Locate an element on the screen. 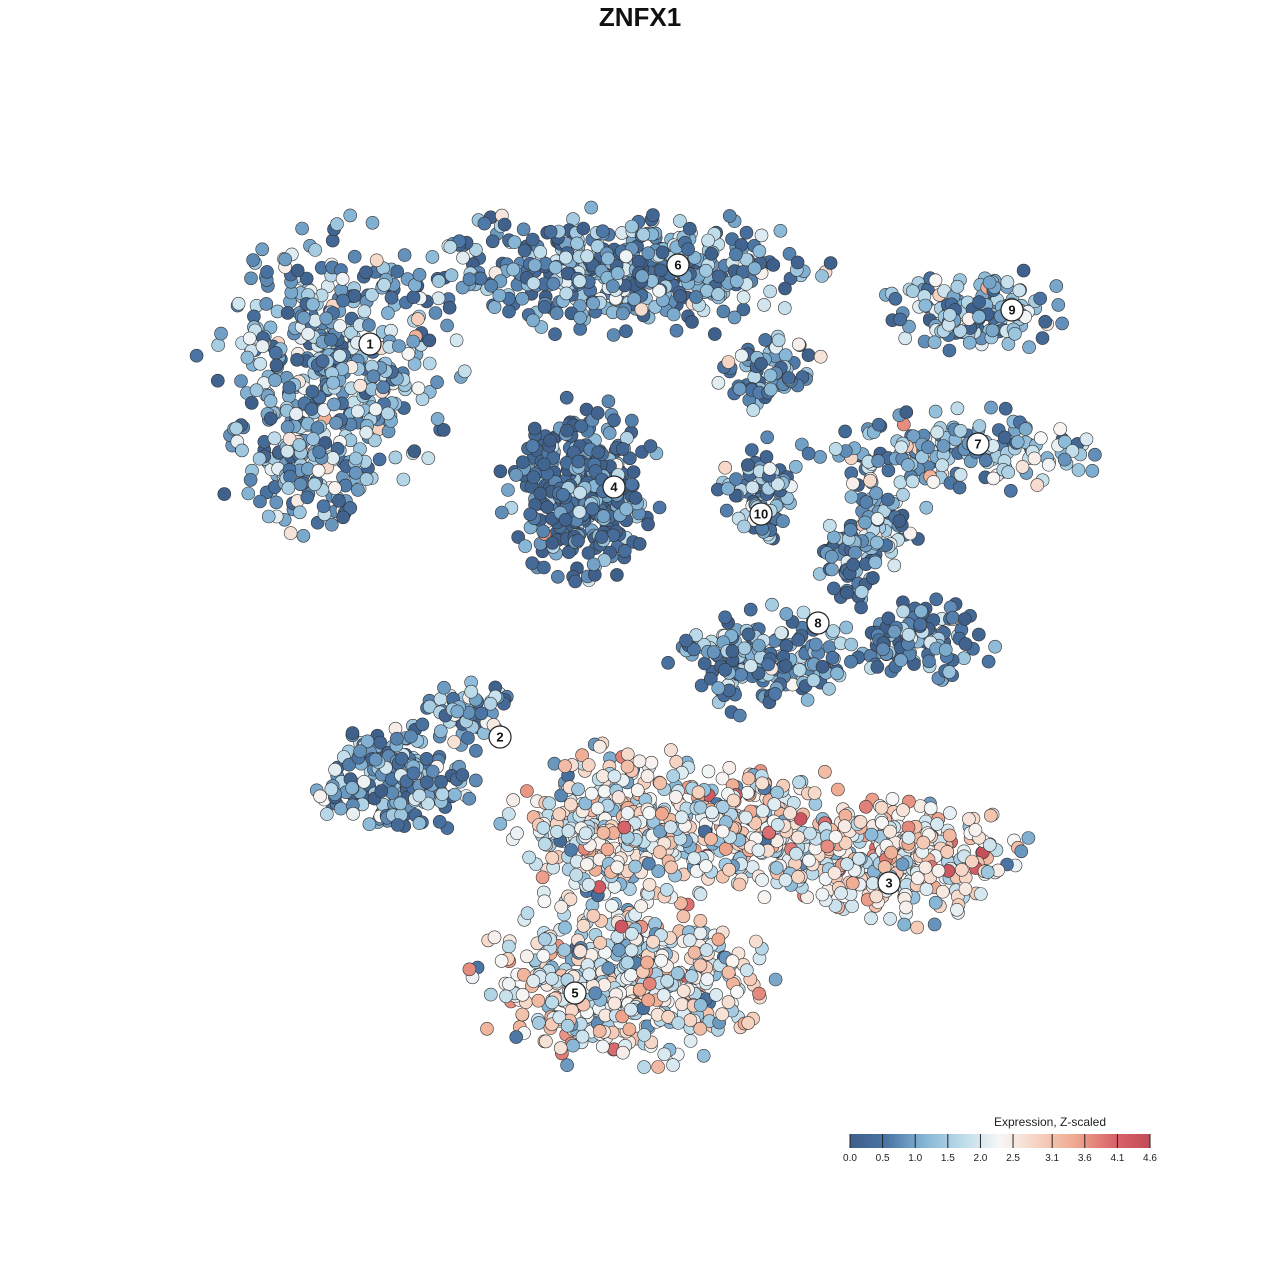 This screenshot has height=1280, width=1280. cluster-label-9: 9 is located at coordinates (1012, 310).